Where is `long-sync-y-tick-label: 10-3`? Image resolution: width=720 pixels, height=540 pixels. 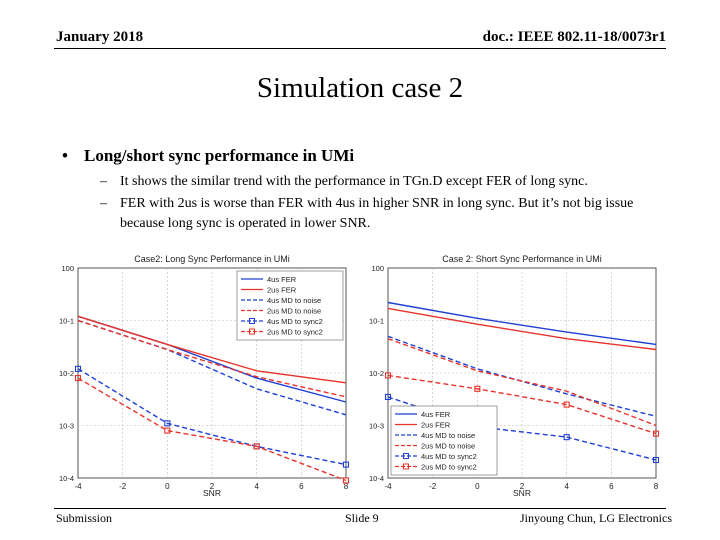 long-sync-y-tick-label: 10-3 is located at coordinates (66, 426).